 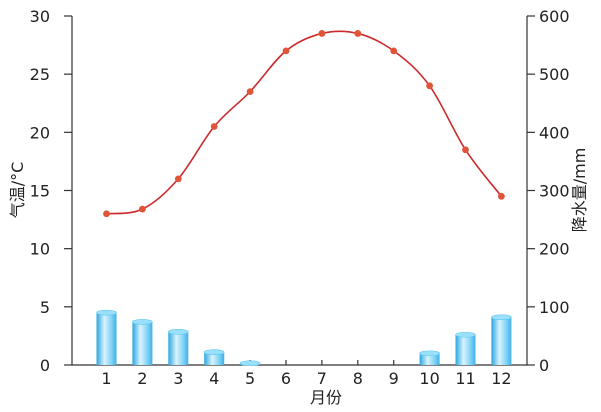 I want to click on left-tick-label: 5, so click(x=45, y=307).